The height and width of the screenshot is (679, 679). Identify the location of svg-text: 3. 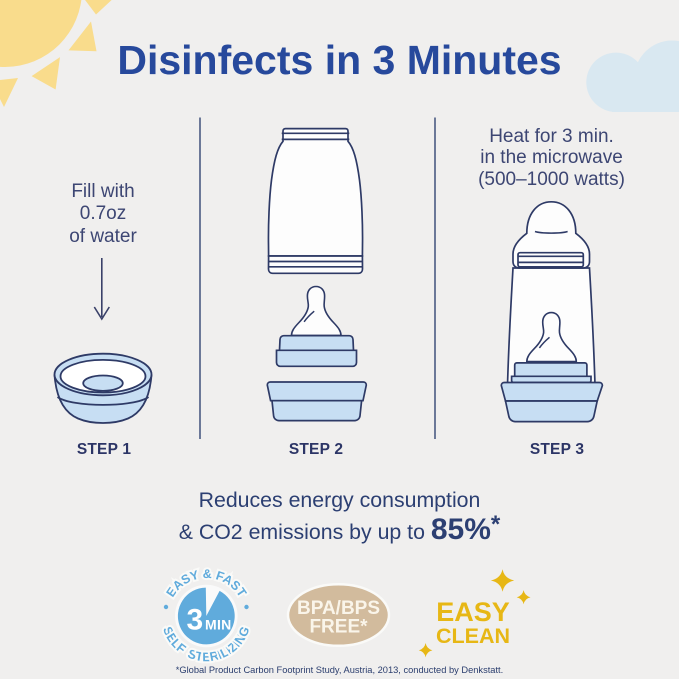
(195, 620).